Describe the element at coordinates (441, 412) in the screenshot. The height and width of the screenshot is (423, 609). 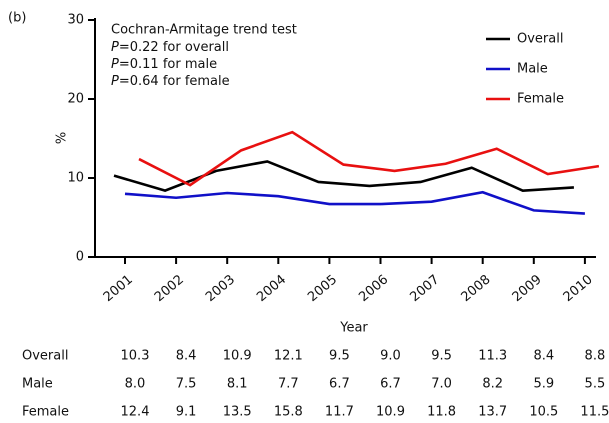
I see `table-cell: 11.8` at that location.